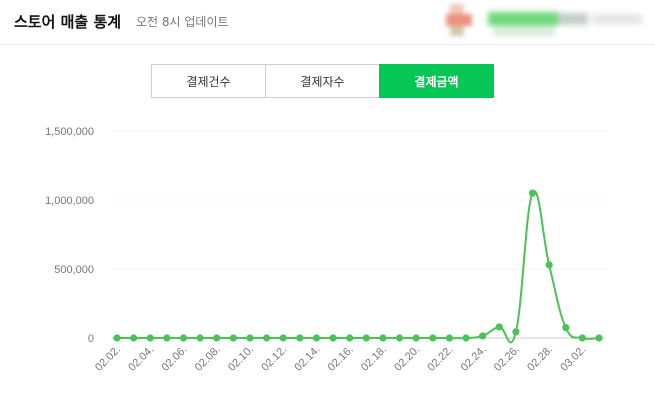 The width and height of the screenshot is (655, 402). What do you see at coordinates (208, 359) in the screenshot?
I see `x-tick-label: 02.08.` at bounding box center [208, 359].